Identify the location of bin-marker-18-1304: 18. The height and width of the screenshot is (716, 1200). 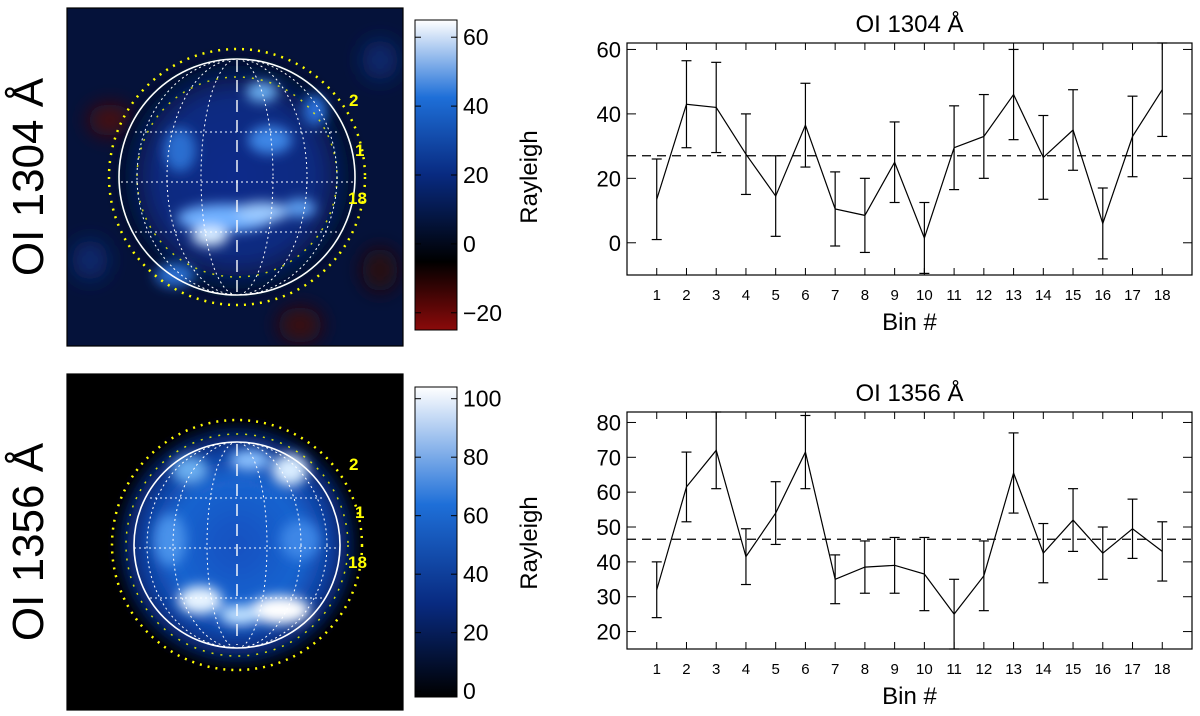
(357, 198).